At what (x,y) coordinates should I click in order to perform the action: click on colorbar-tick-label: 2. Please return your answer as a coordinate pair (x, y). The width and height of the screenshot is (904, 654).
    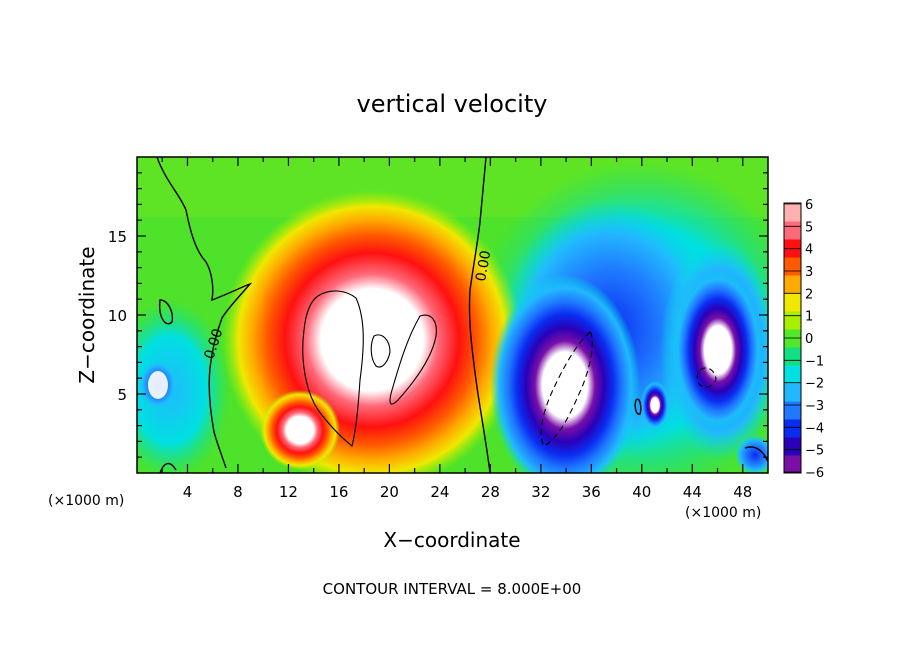
    Looking at the image, I should click on (809, 294).